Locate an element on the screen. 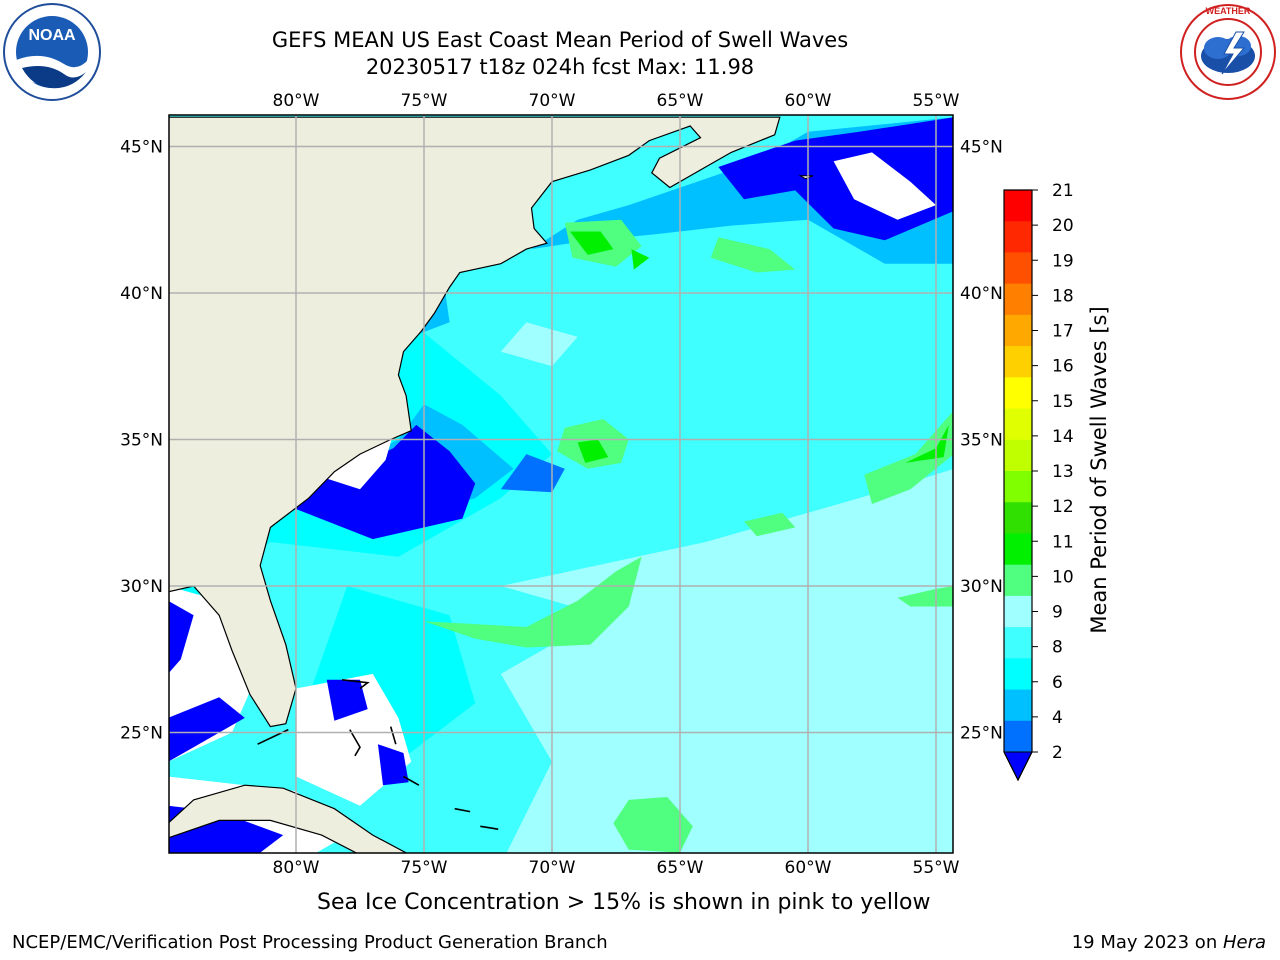 This screenshot has width=1280, height=960. cuba-land is located at coordinates (288, 818).